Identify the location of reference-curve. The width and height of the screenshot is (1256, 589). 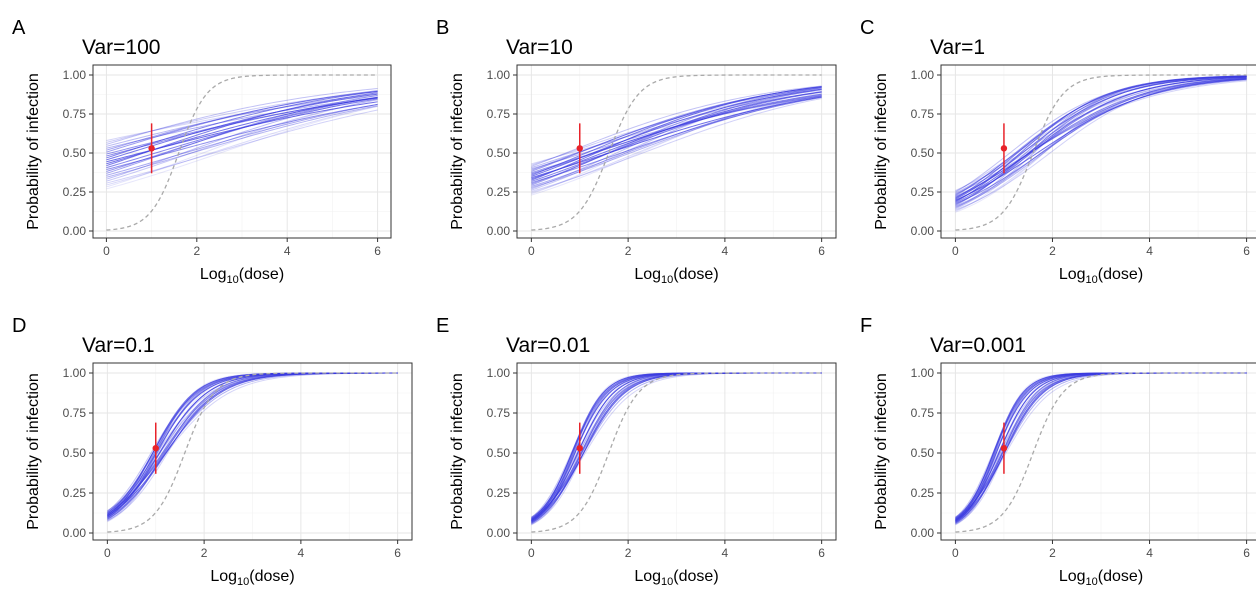
(676, 152).